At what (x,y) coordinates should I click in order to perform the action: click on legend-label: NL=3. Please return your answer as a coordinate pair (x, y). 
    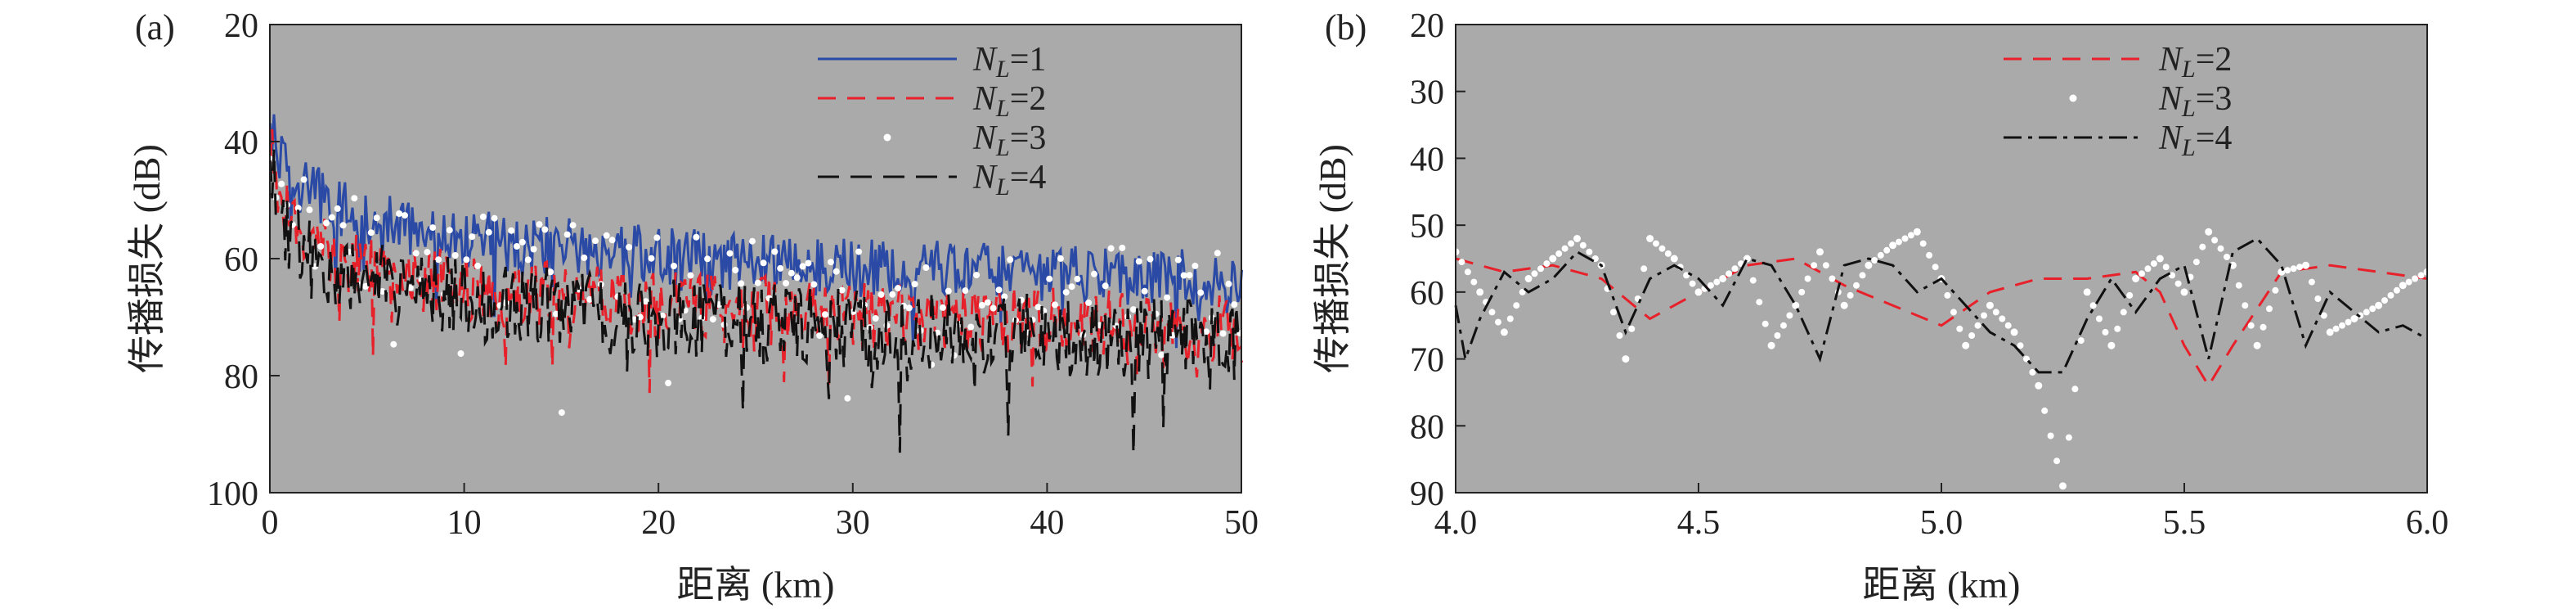
    Looking at the image, I should click on (1009, 140).